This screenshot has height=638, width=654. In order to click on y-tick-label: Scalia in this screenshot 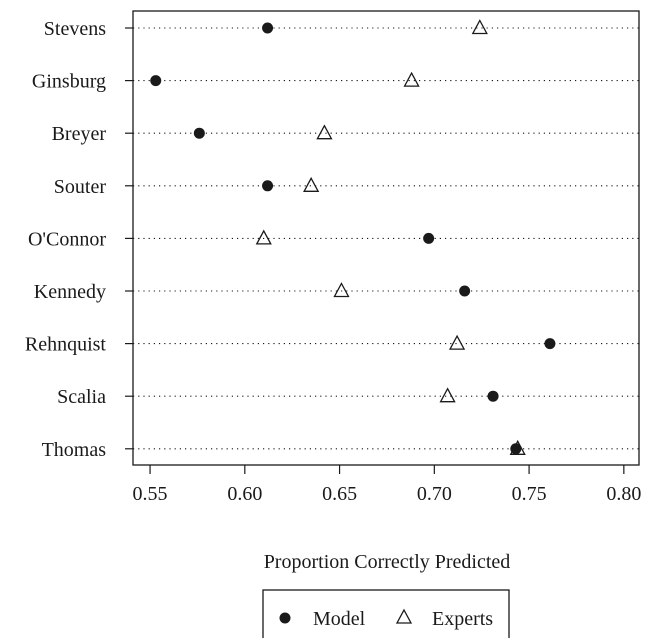, I will do `click(81, 397)`.